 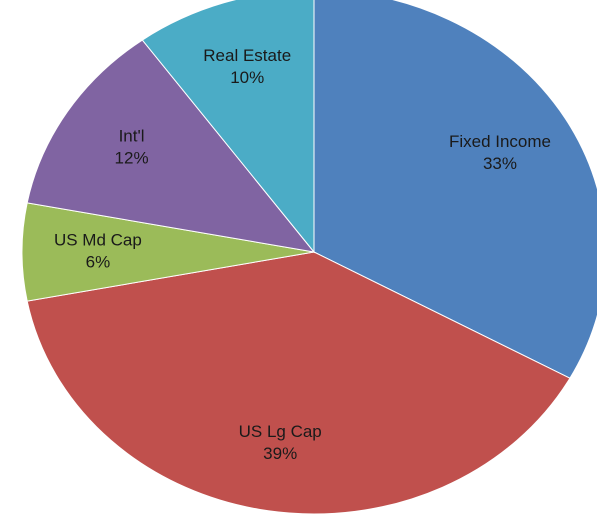 What do you see at coordinates (132, 136) in the screenshot?
I see `slice-label: Int'l` at bounding box center [132, 136].